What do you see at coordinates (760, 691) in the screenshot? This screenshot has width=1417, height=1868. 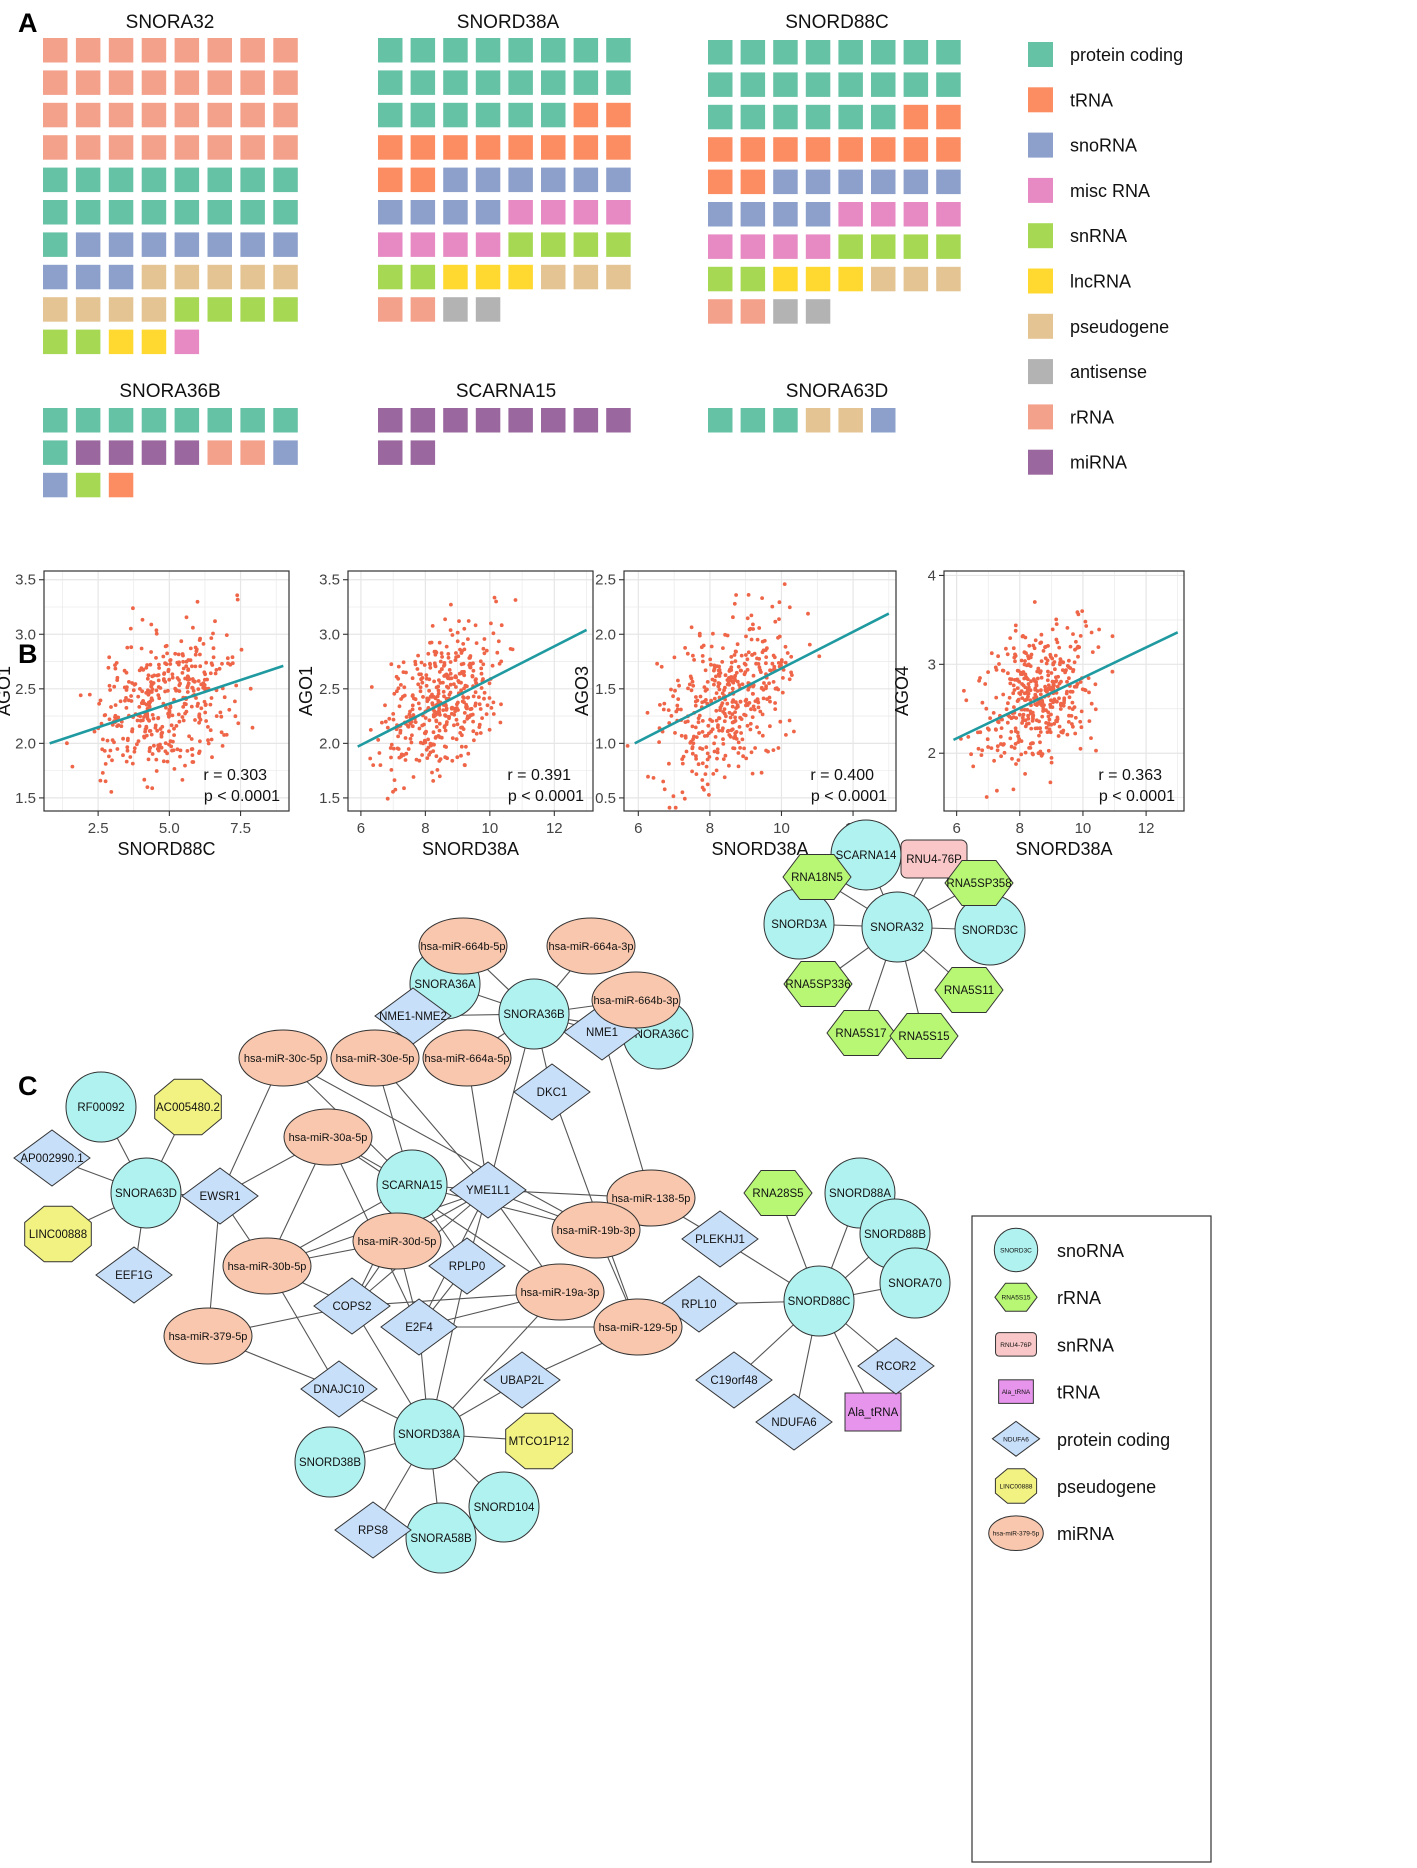 I see `plot-frame` at bounding box center [760, 691].